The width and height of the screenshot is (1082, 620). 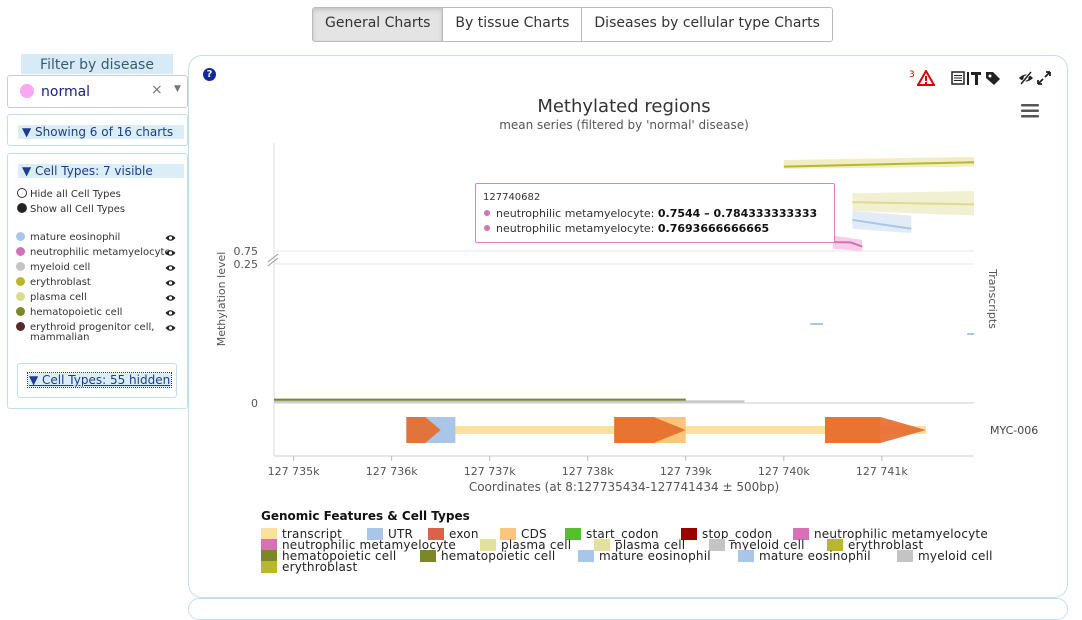 What do you see at coordinates (378, 24) in the screenshot?
I see `tab-general-charts: General Charts` at bounding box center [378, 24].